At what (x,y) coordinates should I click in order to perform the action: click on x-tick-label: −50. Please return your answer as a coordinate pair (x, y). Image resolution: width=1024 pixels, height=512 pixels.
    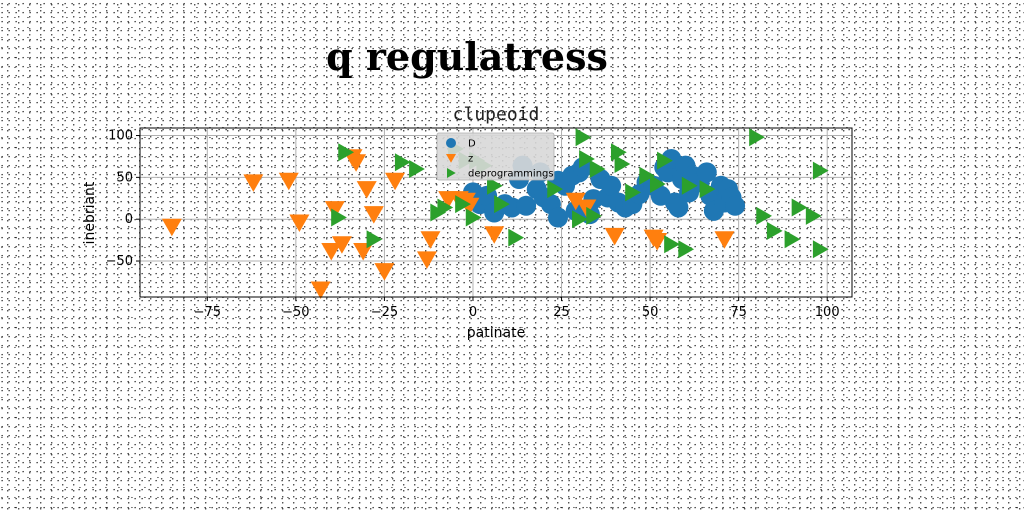
    Looking at the image, I should click on (295, 312).